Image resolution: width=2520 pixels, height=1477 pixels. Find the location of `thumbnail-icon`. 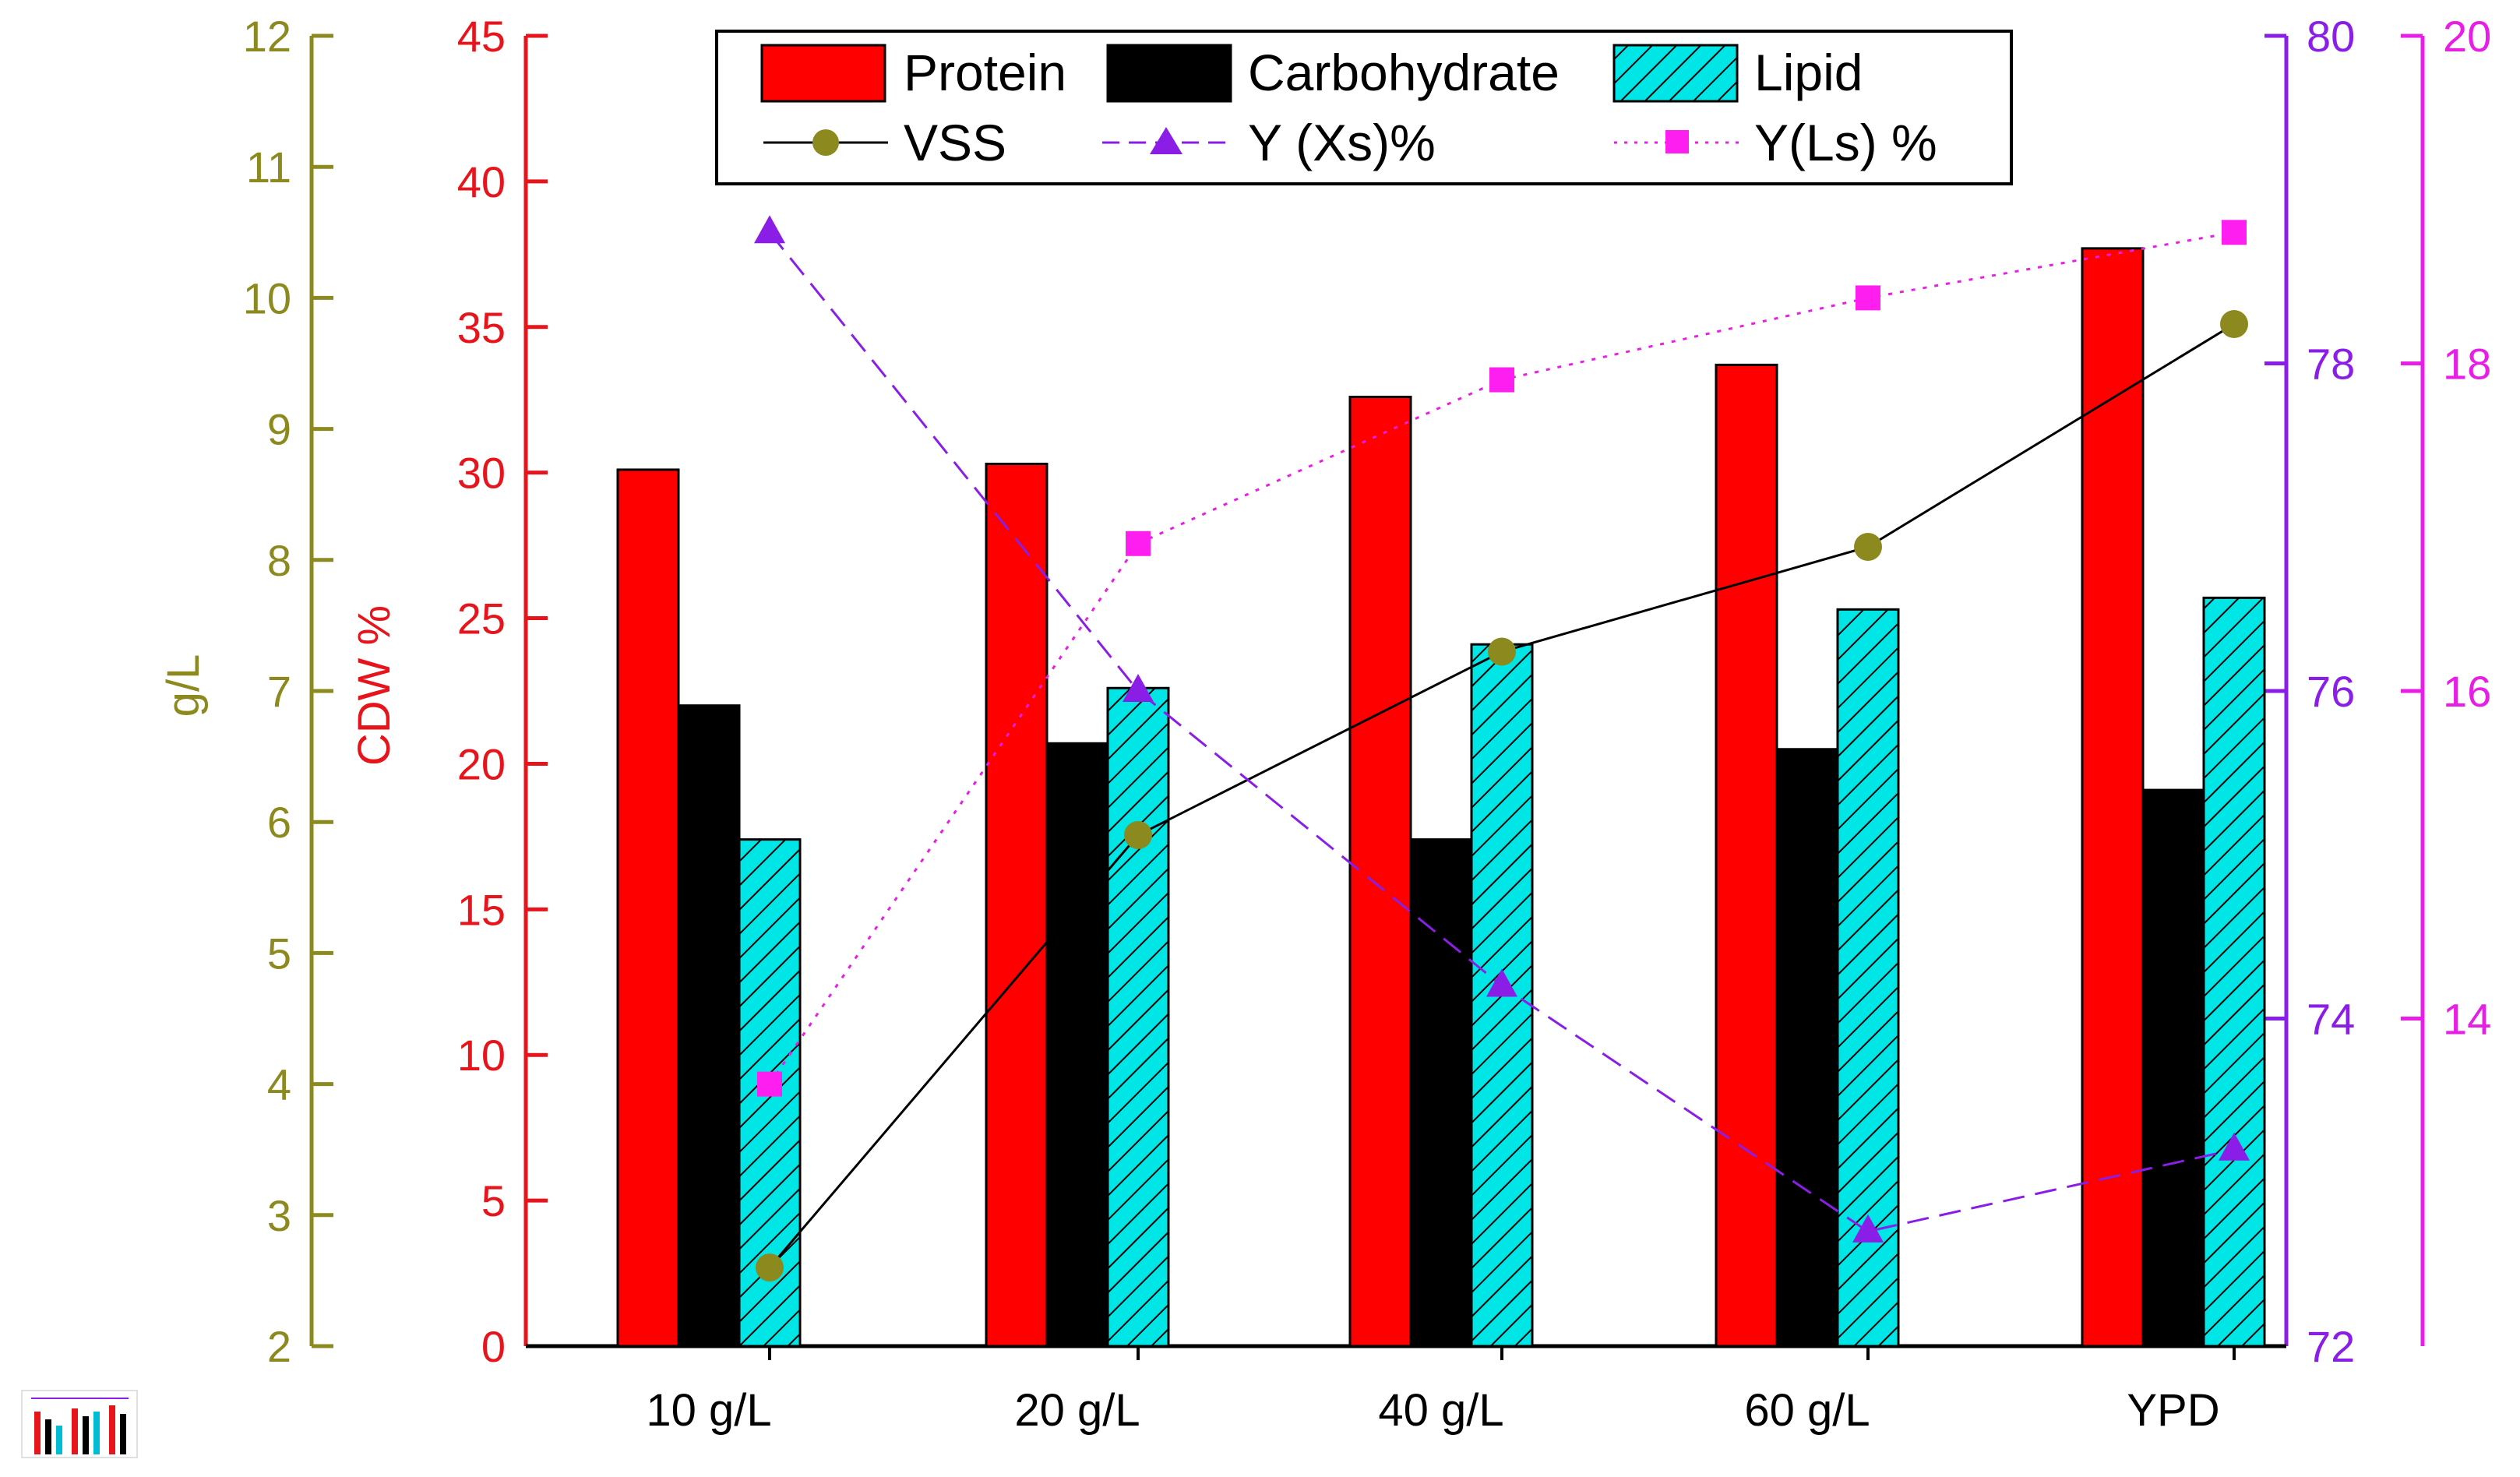

thumbnail-icon is located at coordinates (79, 1424).